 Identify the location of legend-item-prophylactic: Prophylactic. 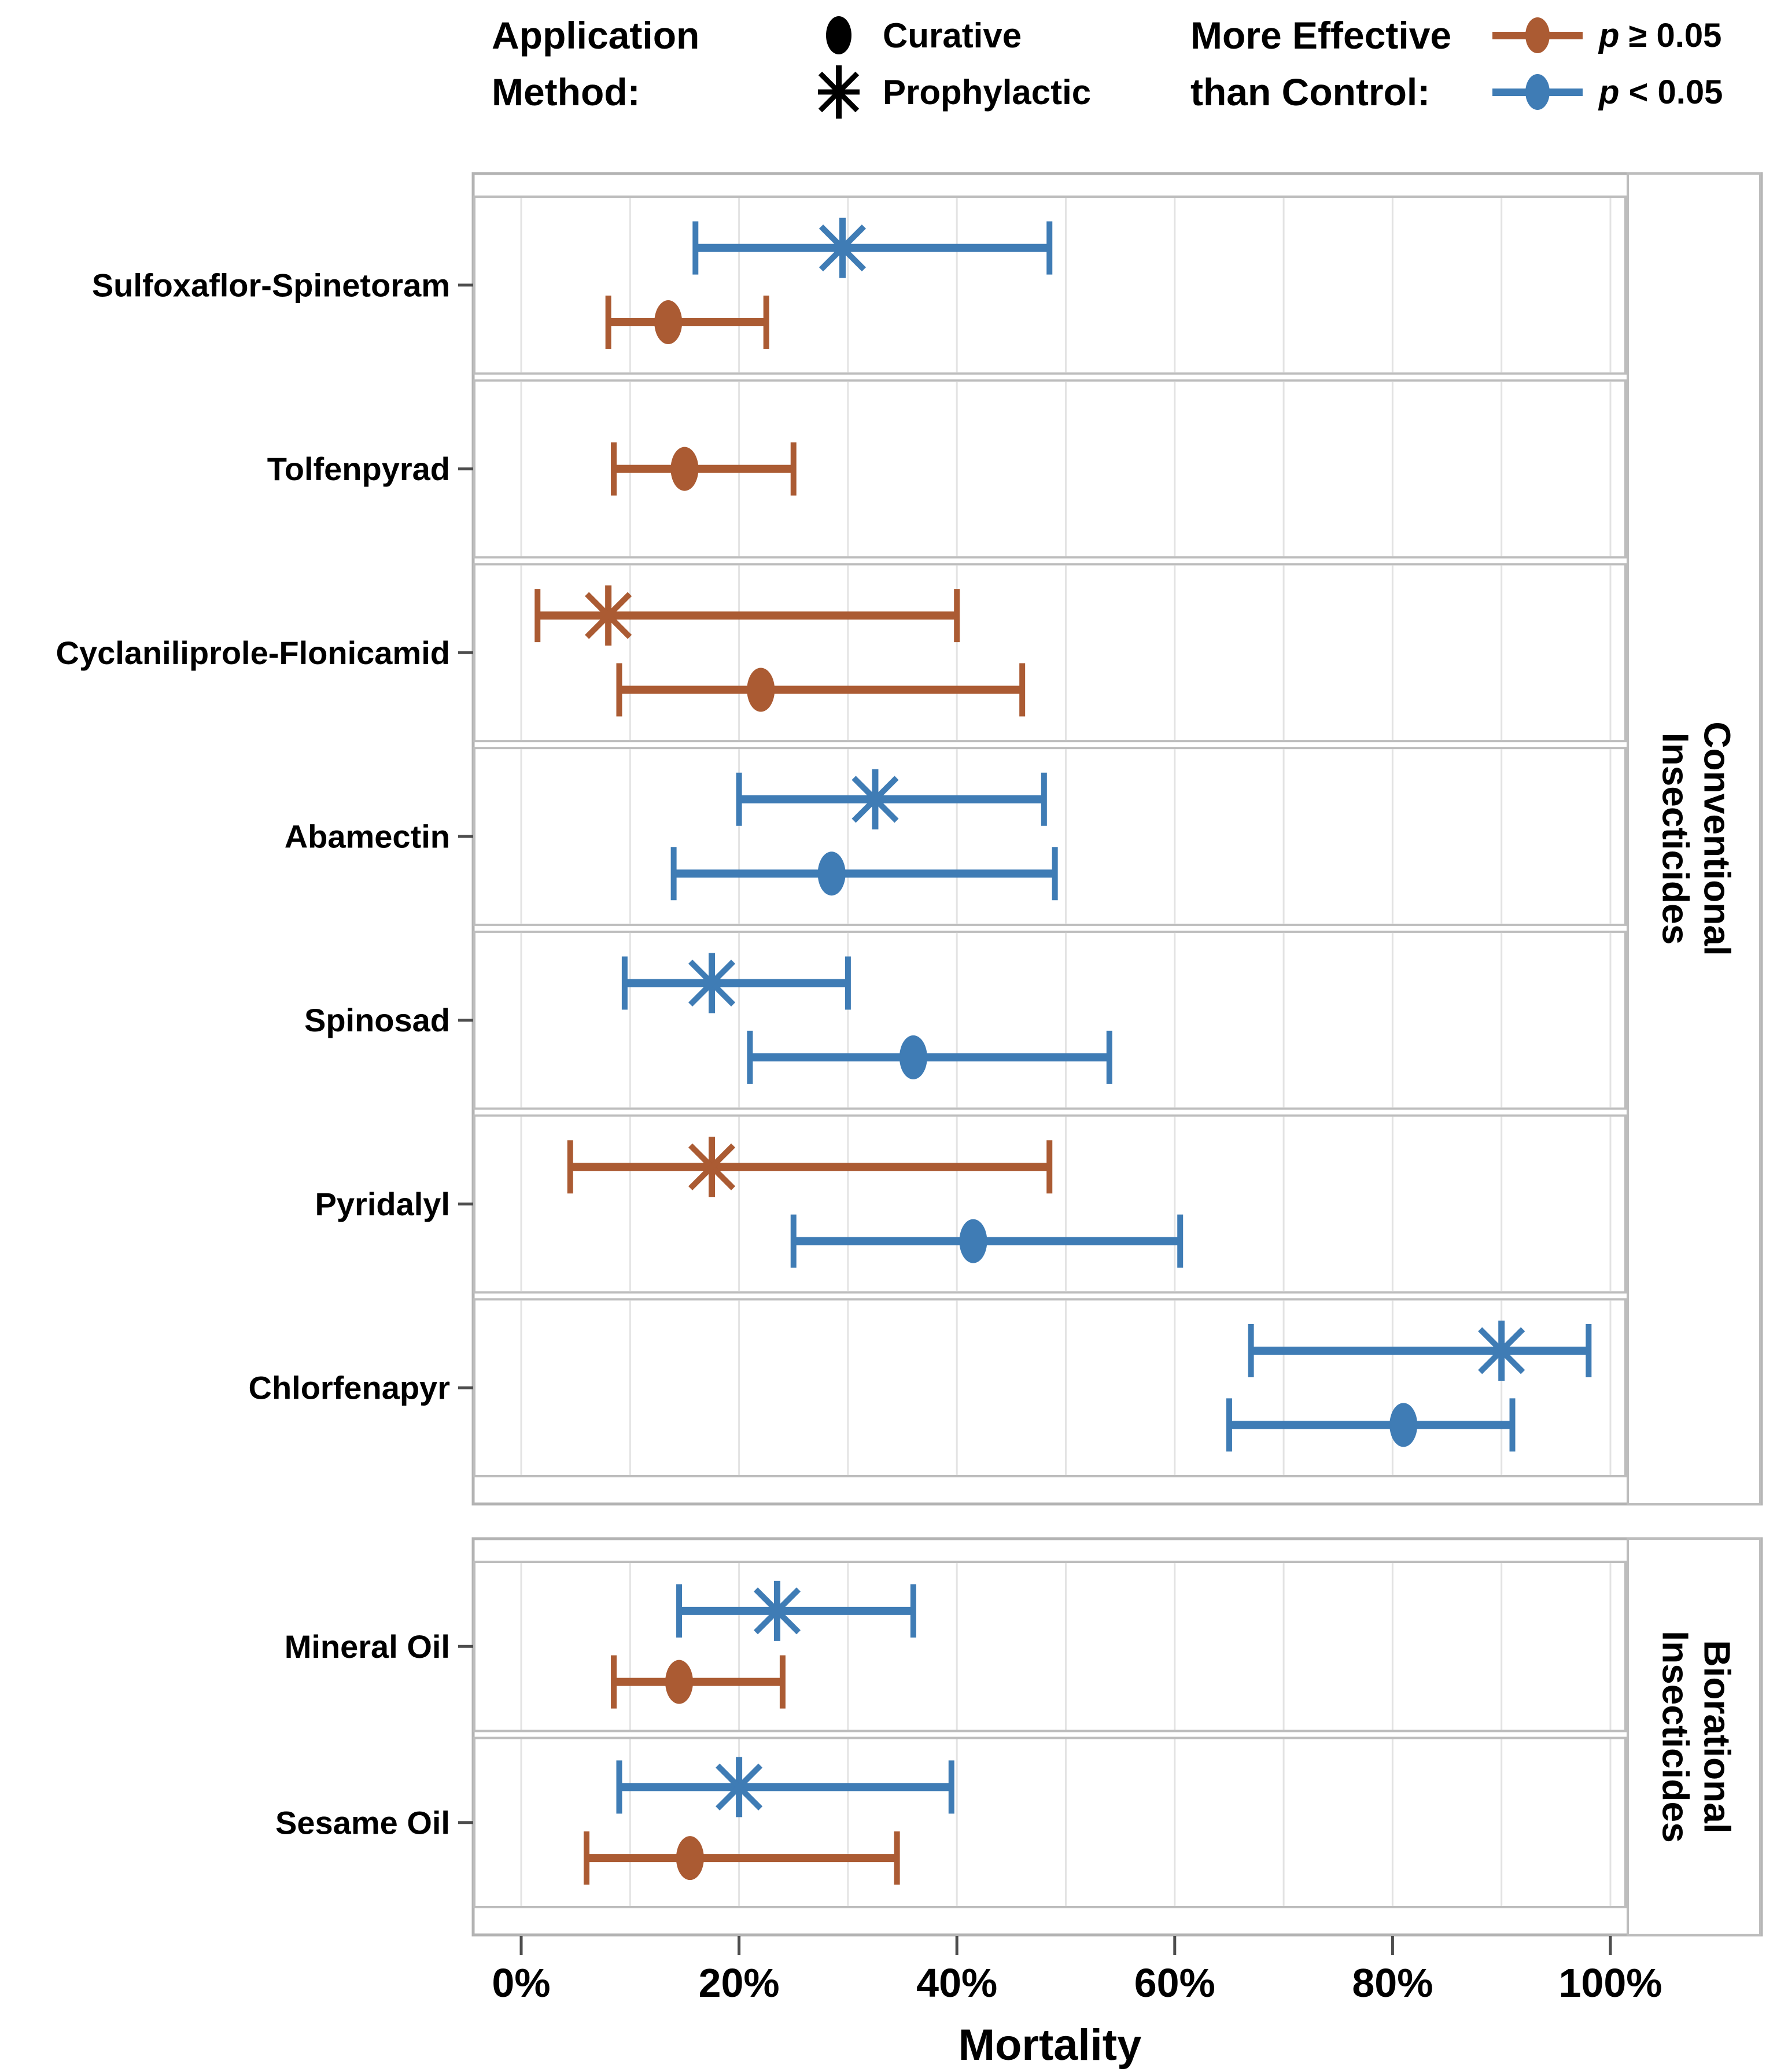
(947, 92).